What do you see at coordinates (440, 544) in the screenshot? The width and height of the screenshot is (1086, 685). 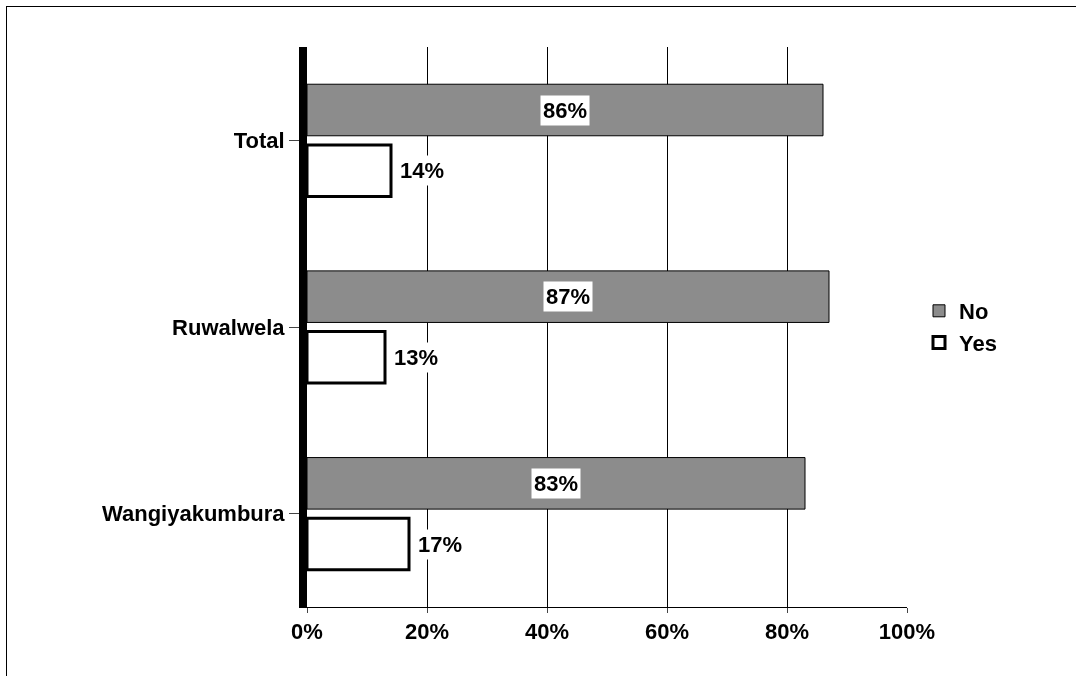 I see `data-label: 17%` at bounding box center [440, 544].